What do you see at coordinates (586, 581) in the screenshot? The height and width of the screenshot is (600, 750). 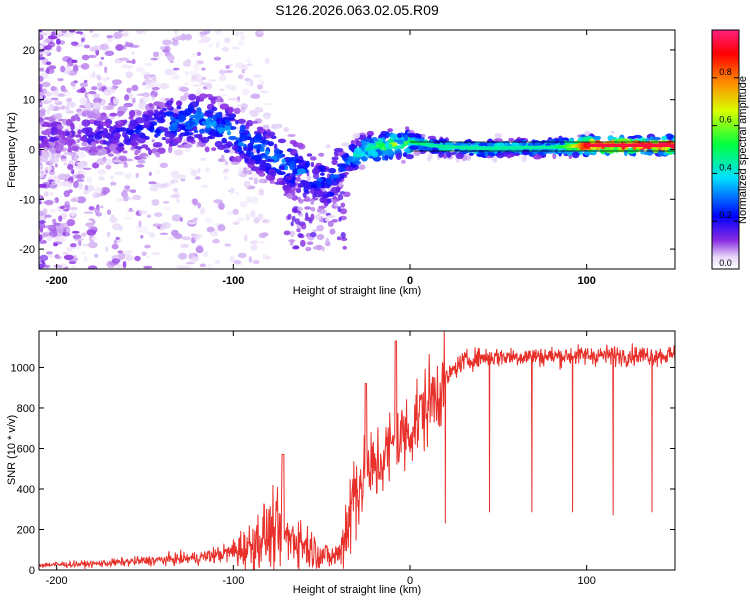 I see `x-tick-label: 100` at bounding box center [586, 581].